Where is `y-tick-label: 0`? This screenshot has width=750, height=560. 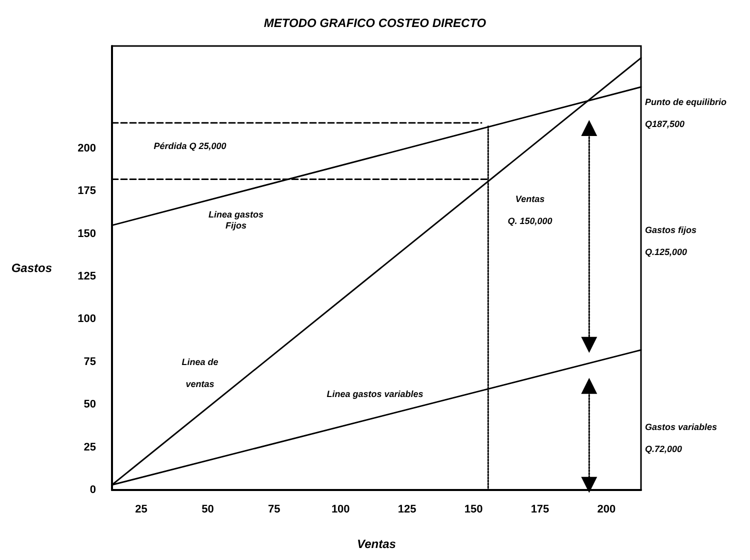 y-tick-label: 0 is located at coordinates (93, 490).